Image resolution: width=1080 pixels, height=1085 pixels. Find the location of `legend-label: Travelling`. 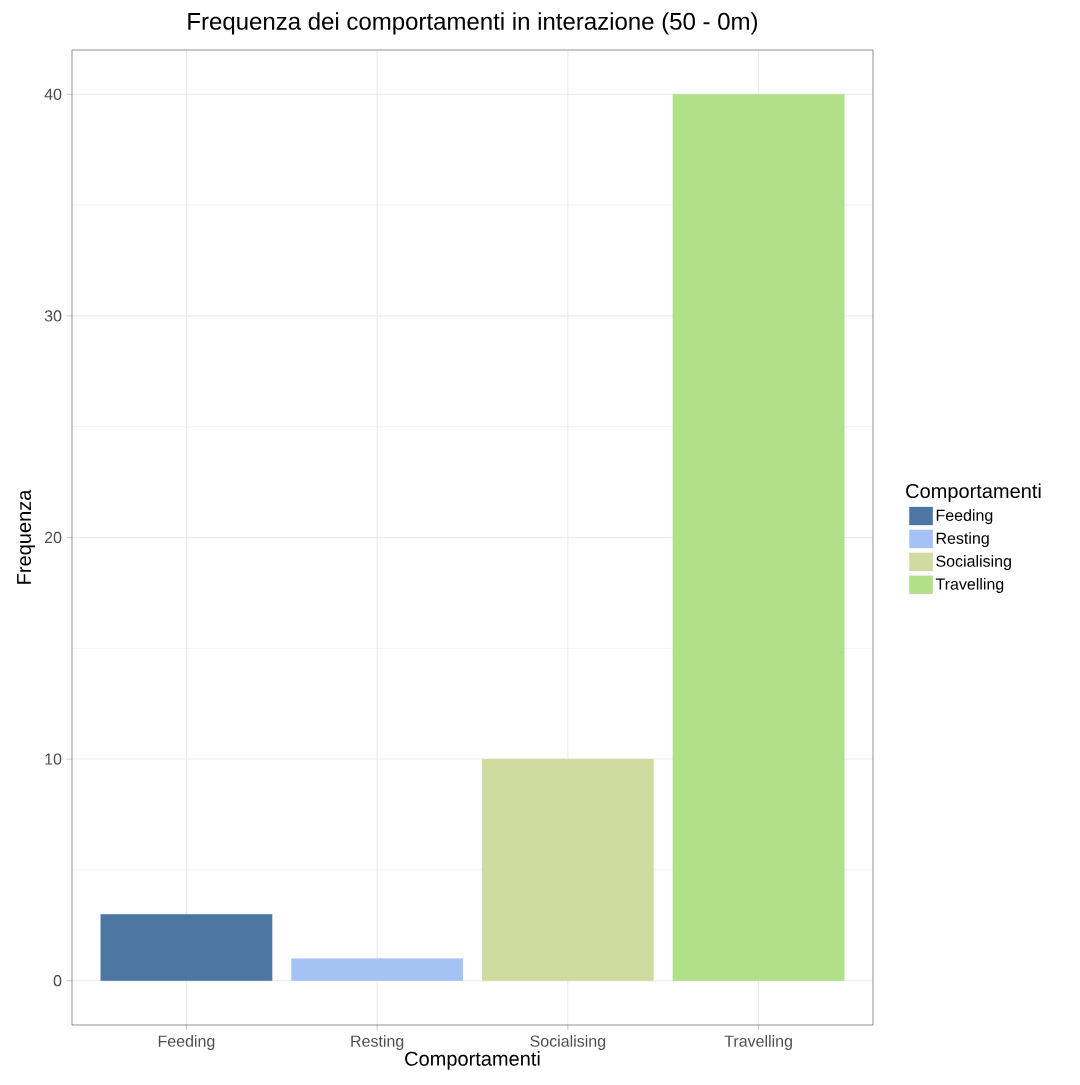

legend-label: Travelling is located at coordinates (969, 585).